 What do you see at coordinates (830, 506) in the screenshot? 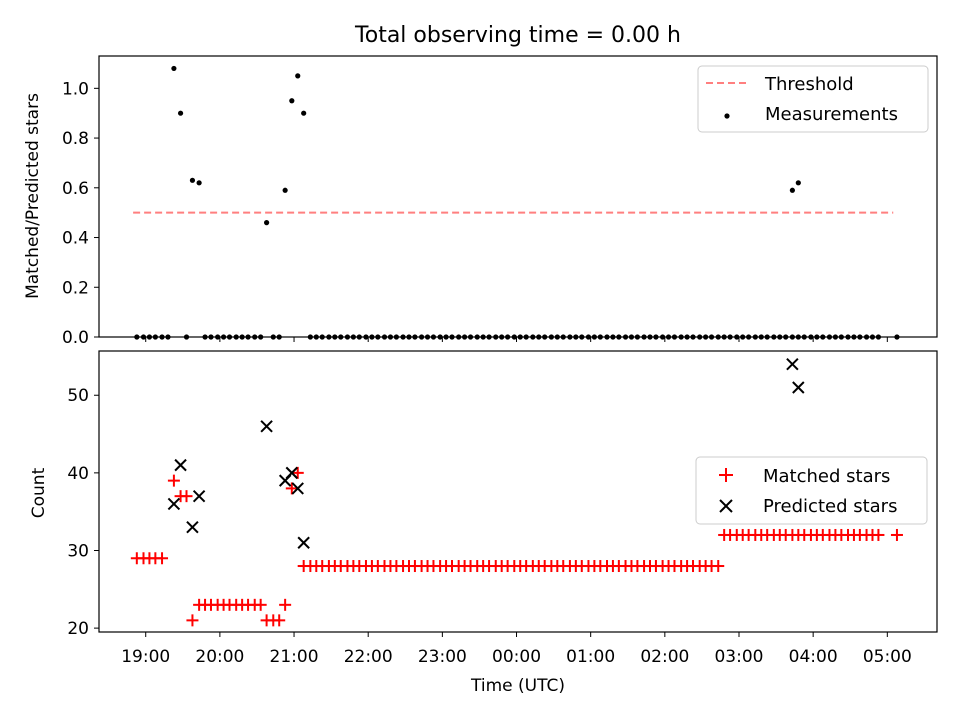
I see `legend-predicted-label: Predicted stars` at bounding box center [830, 506].